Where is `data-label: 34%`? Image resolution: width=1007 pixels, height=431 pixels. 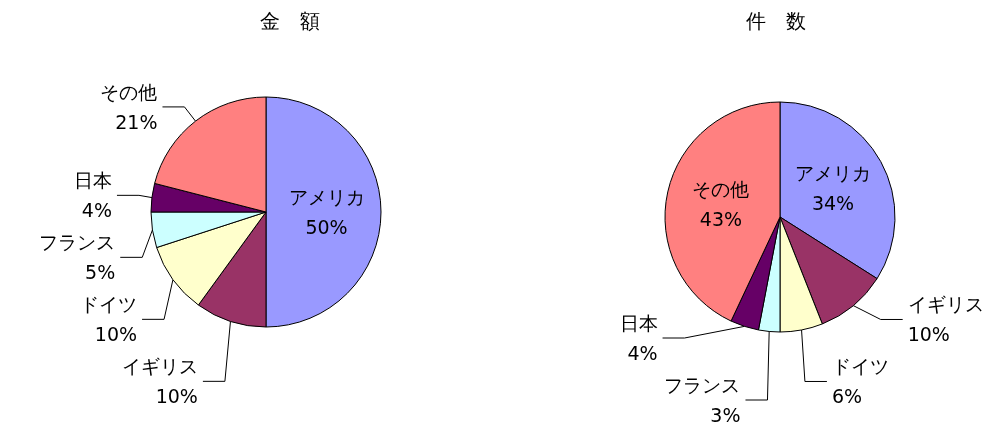
data-label: 34% is located at coordinates (833, 202).